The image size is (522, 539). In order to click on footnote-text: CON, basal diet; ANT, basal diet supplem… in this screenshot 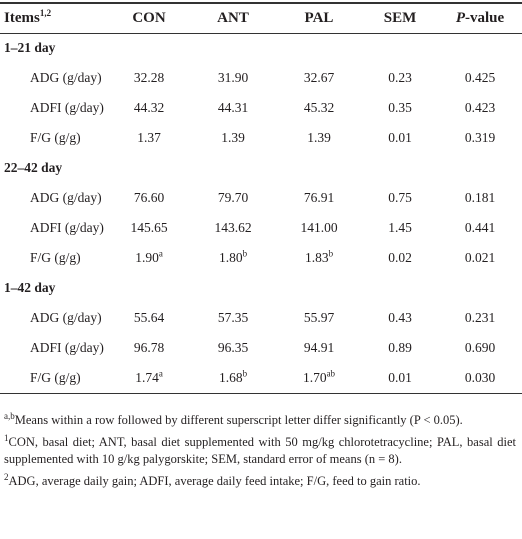, I will do `click(260, 450)`.